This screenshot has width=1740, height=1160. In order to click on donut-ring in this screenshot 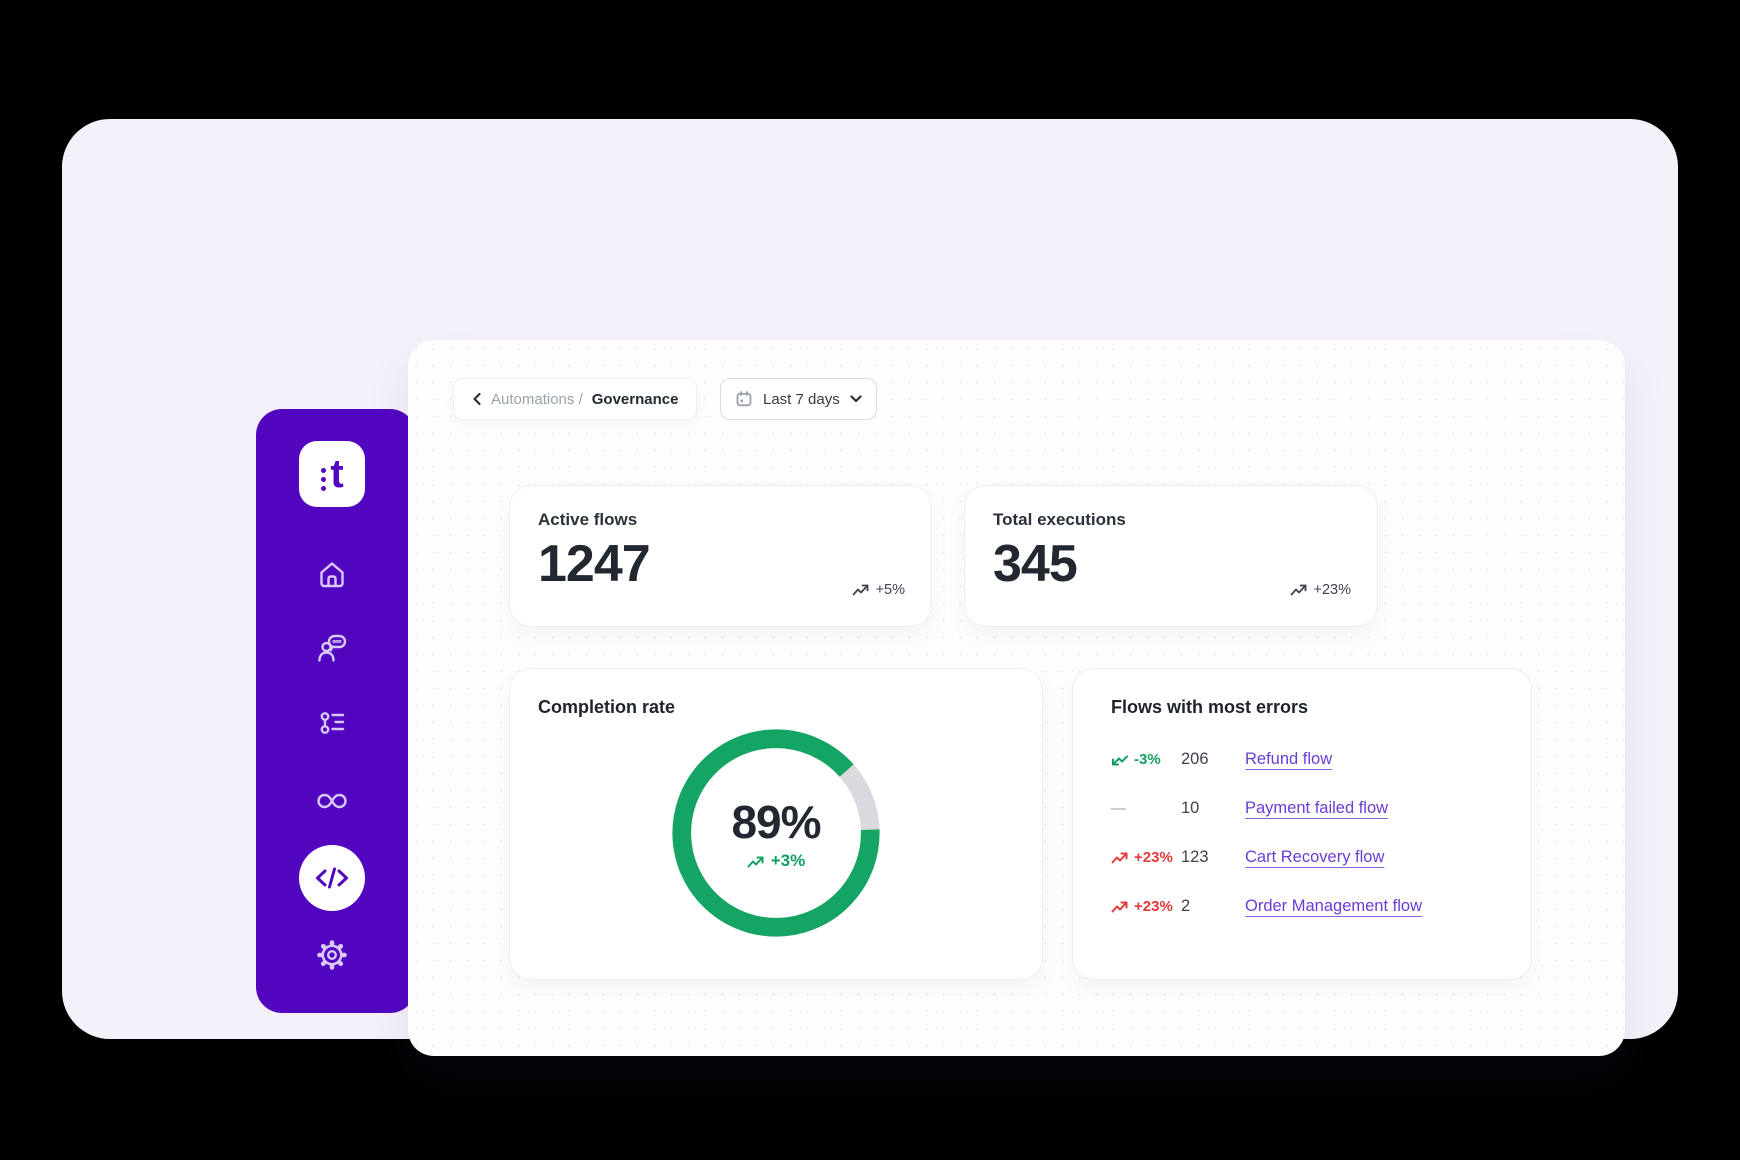, I will do `click(776, 833)`.